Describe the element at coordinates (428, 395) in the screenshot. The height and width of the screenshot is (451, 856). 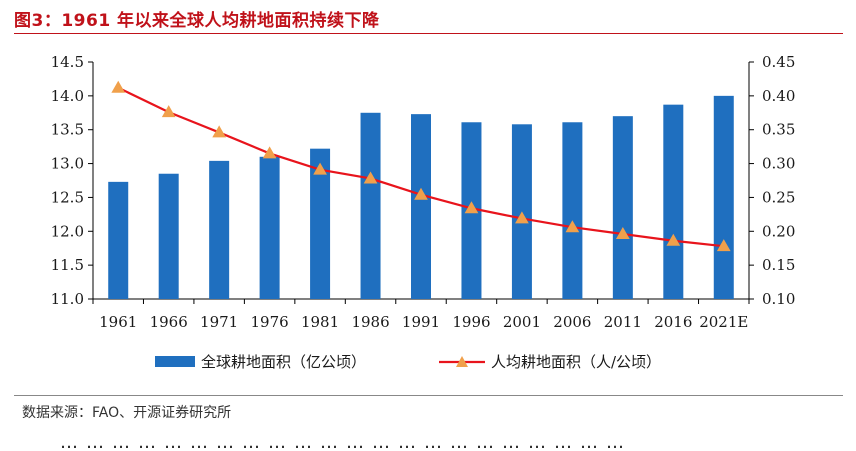
I see `source-divider` at that location.